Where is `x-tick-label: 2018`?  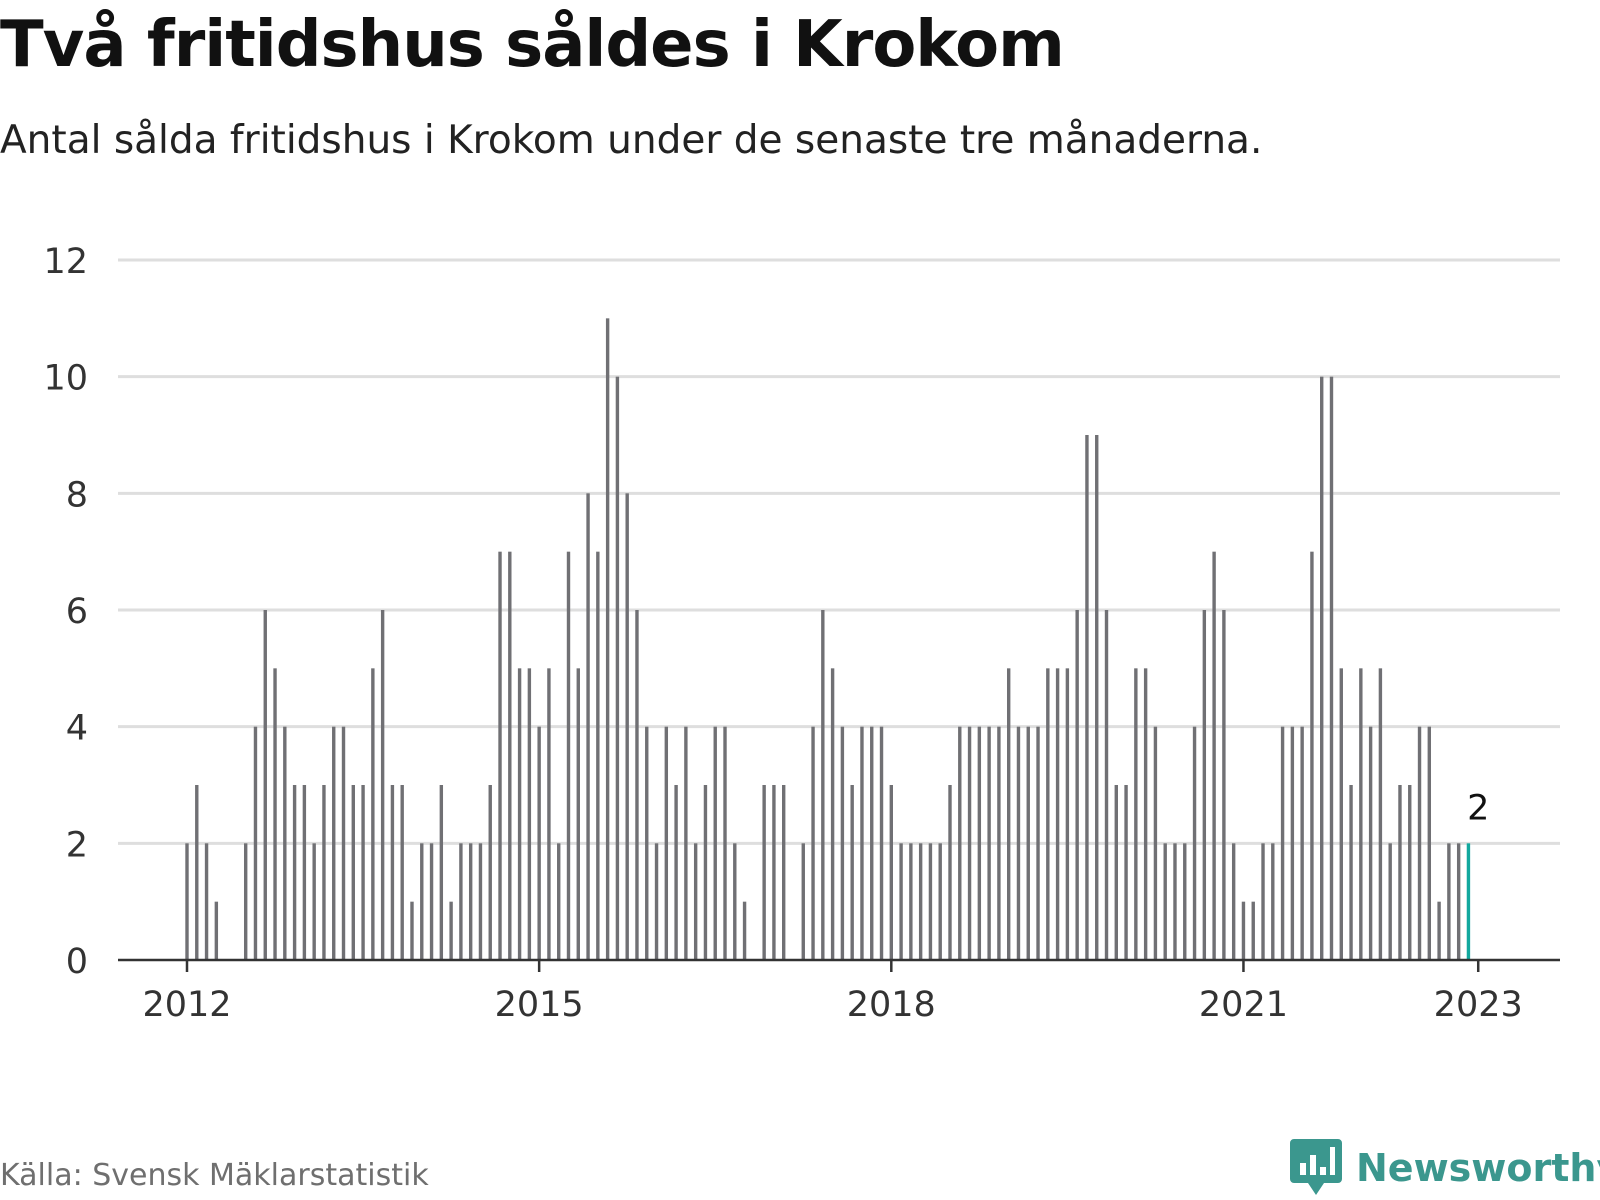 x-tick-label: 2018 is located at coordinates (891, 1005).